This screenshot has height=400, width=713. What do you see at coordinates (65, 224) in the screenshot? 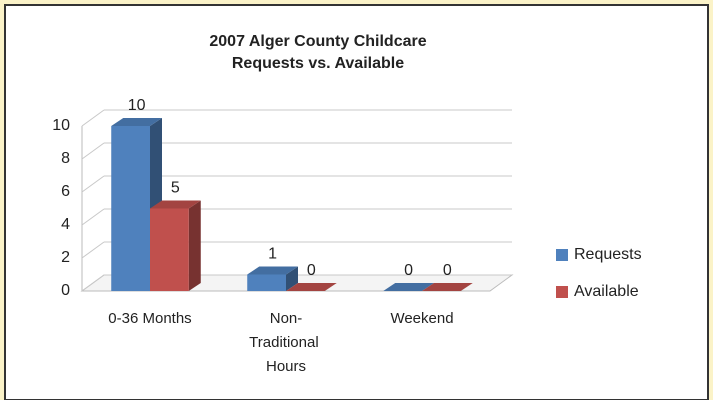
I see `y-tick-label: 4` at bounding box center [65, 224].